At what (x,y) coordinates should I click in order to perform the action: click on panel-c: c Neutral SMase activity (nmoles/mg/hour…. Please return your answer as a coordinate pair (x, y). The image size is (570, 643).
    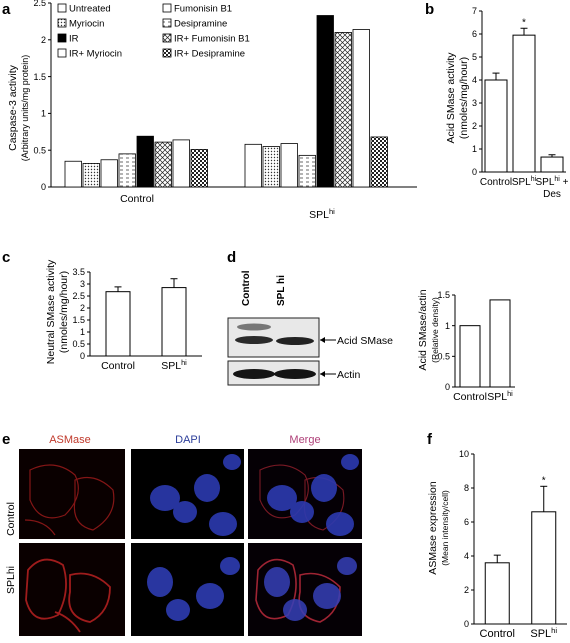
    Looking at the image, I should click on (102, 310).